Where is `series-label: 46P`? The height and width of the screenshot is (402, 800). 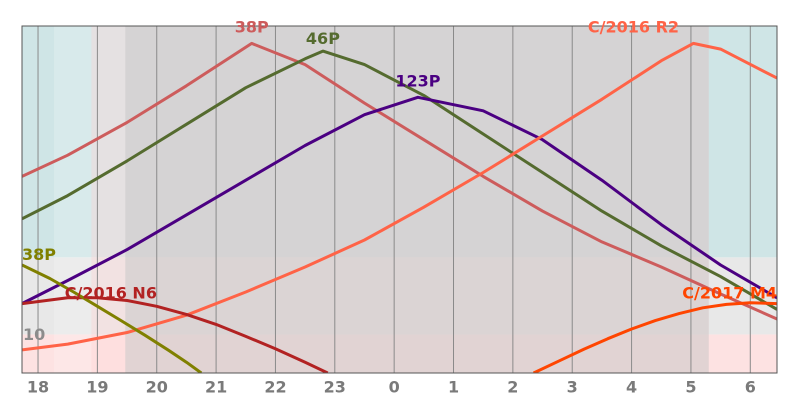
series-label: 46P is located at coordinates (323, 38).